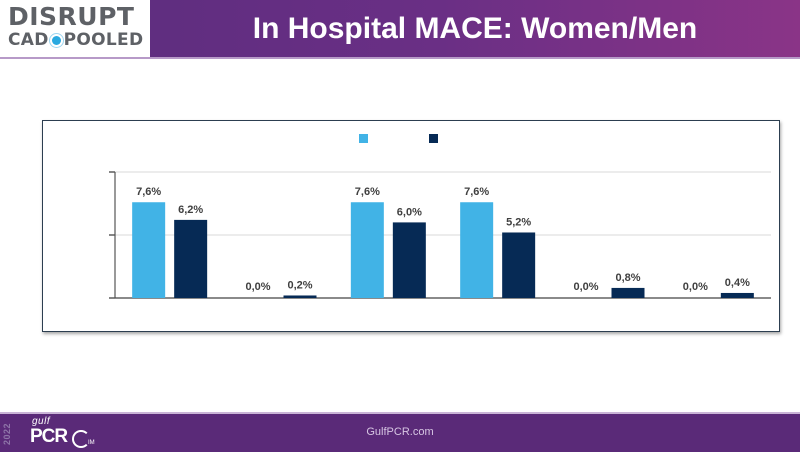 The height and width of the screenshot is (452, 800). I want to click on chart-legend, so click(398, 138).